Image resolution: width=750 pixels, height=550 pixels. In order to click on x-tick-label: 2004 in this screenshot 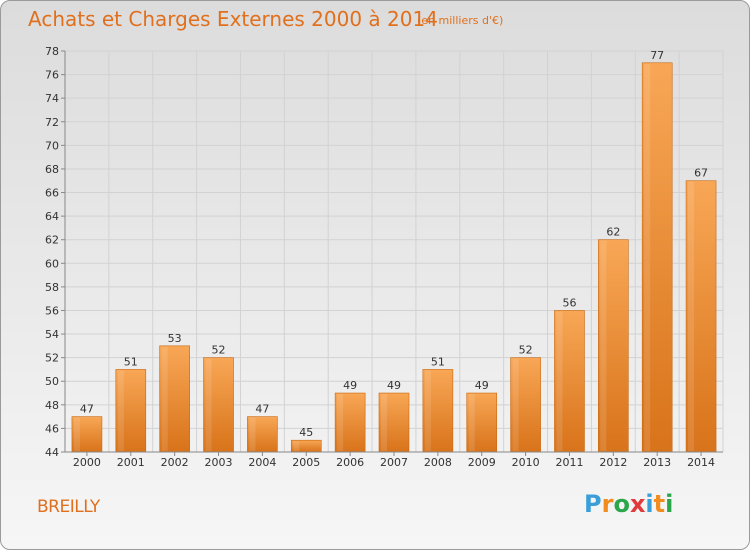, I will do `click(262, 462)`.